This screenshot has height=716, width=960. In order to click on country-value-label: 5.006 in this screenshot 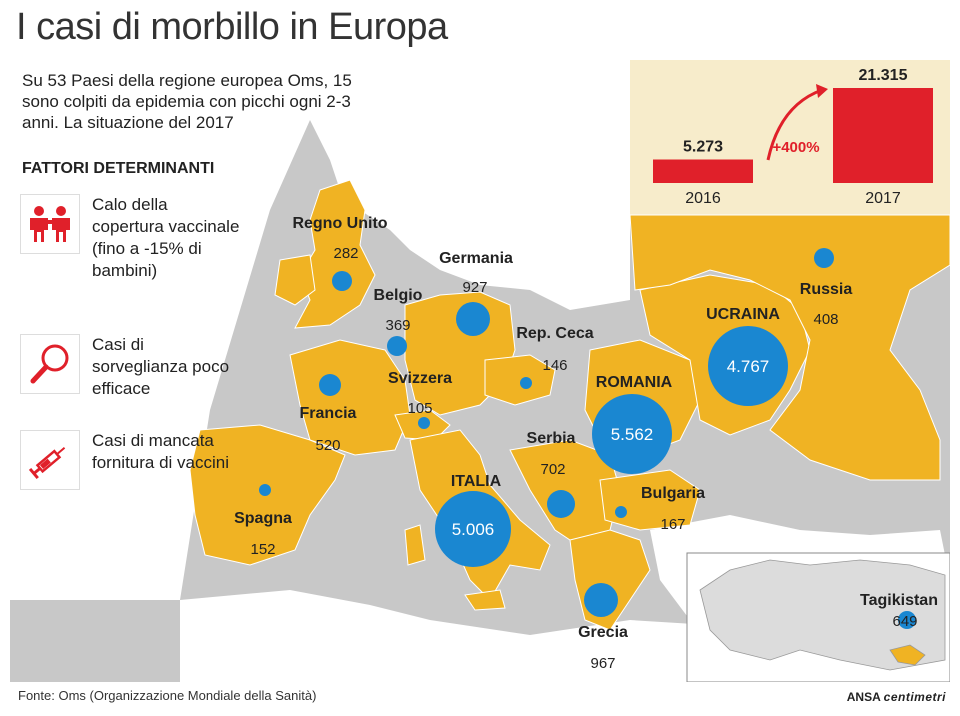, I will do `click(473, 529)`.